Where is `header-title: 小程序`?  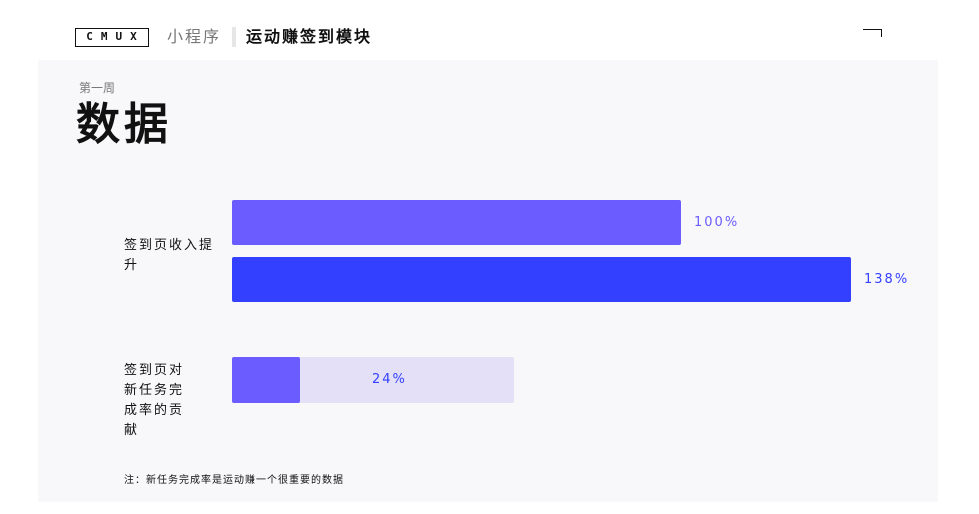 header-title: 小程序 is located at coordinates (194, 36).